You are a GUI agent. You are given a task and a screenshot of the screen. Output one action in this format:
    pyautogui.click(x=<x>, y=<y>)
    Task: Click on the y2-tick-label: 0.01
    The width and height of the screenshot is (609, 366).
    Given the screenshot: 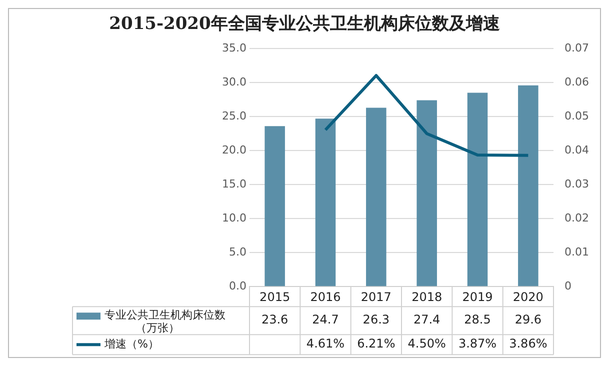 What is the action you would take?
    pyautogui.click(x=577, y=251)
    